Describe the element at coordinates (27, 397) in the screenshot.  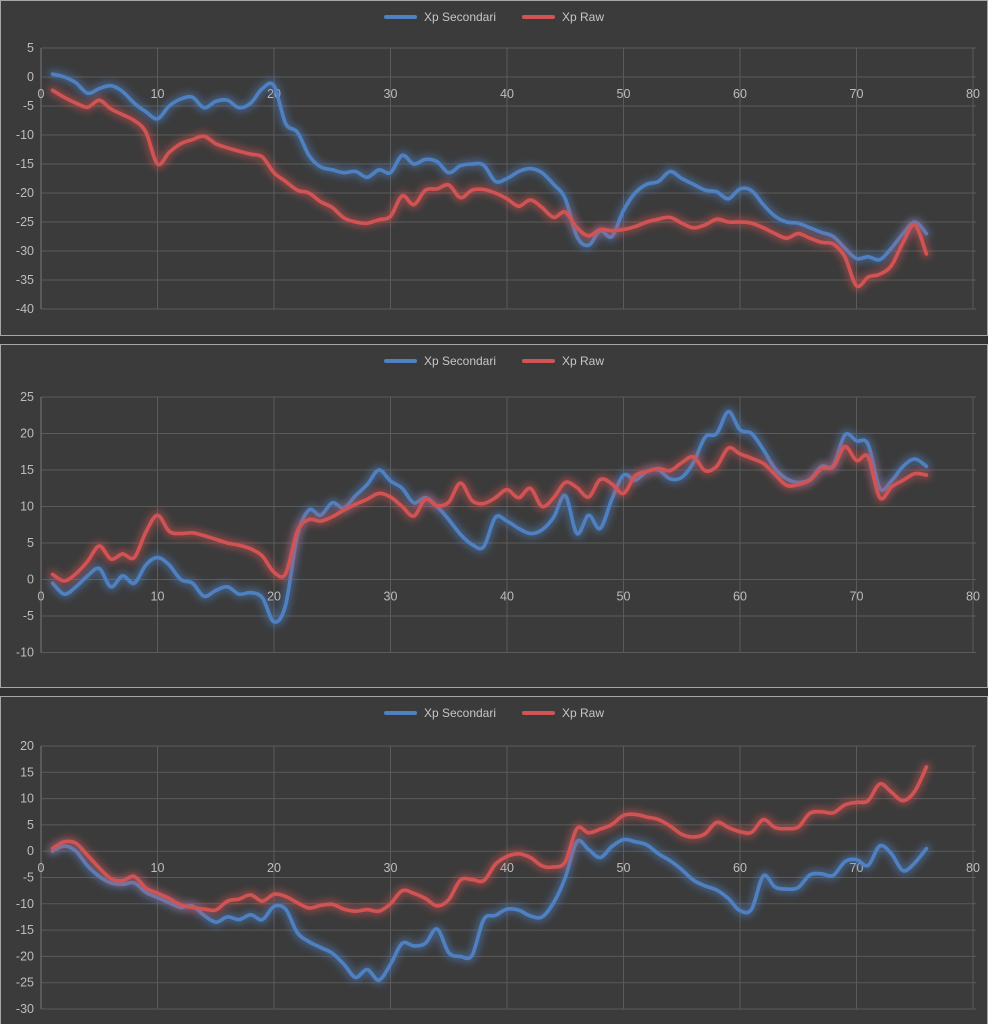
I see `y-tick-label: 25` at that location.